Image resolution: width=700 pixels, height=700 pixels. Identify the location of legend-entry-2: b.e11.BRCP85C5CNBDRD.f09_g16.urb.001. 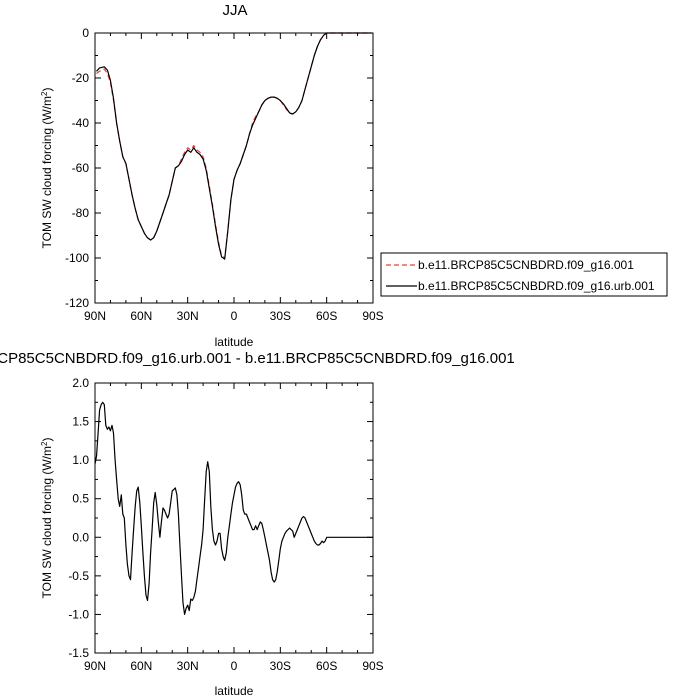
(536, 286).